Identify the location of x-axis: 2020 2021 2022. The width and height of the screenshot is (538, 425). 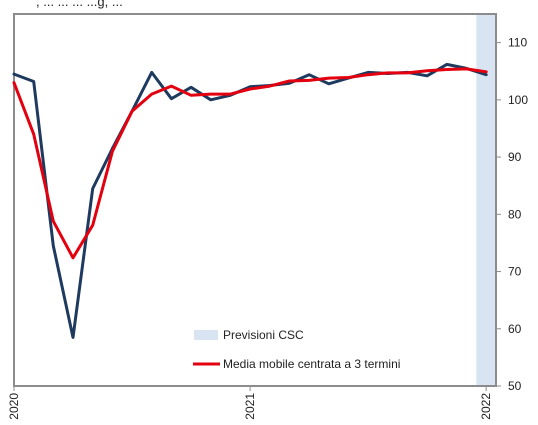
(250, 403).